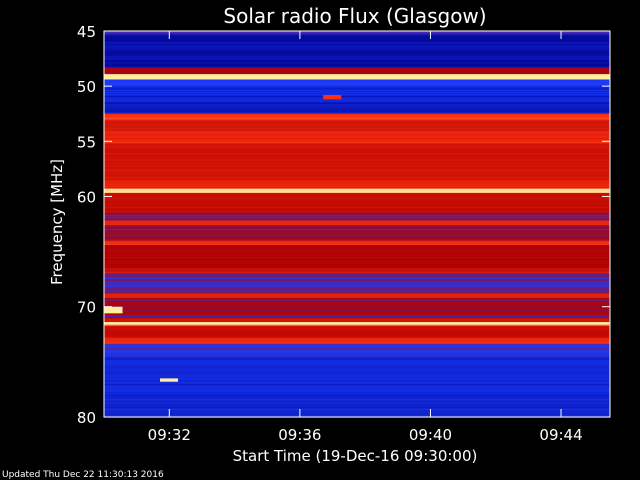  What do you see at coordinates (354, 16) in the screenshot?
I see `chart-title: Solar radio Flux (Glasgow)` at bounding box center [354, 16].